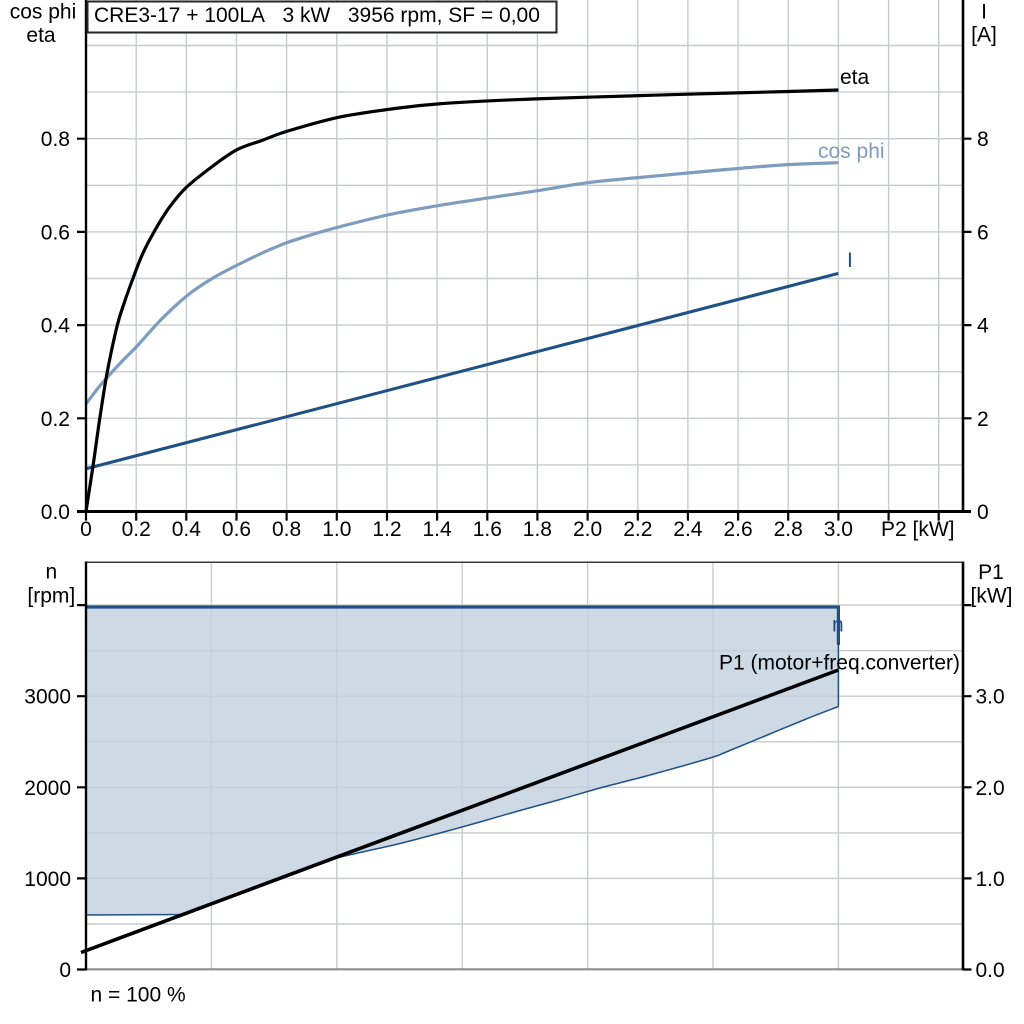 This screenshot has width=1024, height=1024. Describe the element at coordinates (983, 326) in the screenshot. I see `svg-text: 4` at that location.